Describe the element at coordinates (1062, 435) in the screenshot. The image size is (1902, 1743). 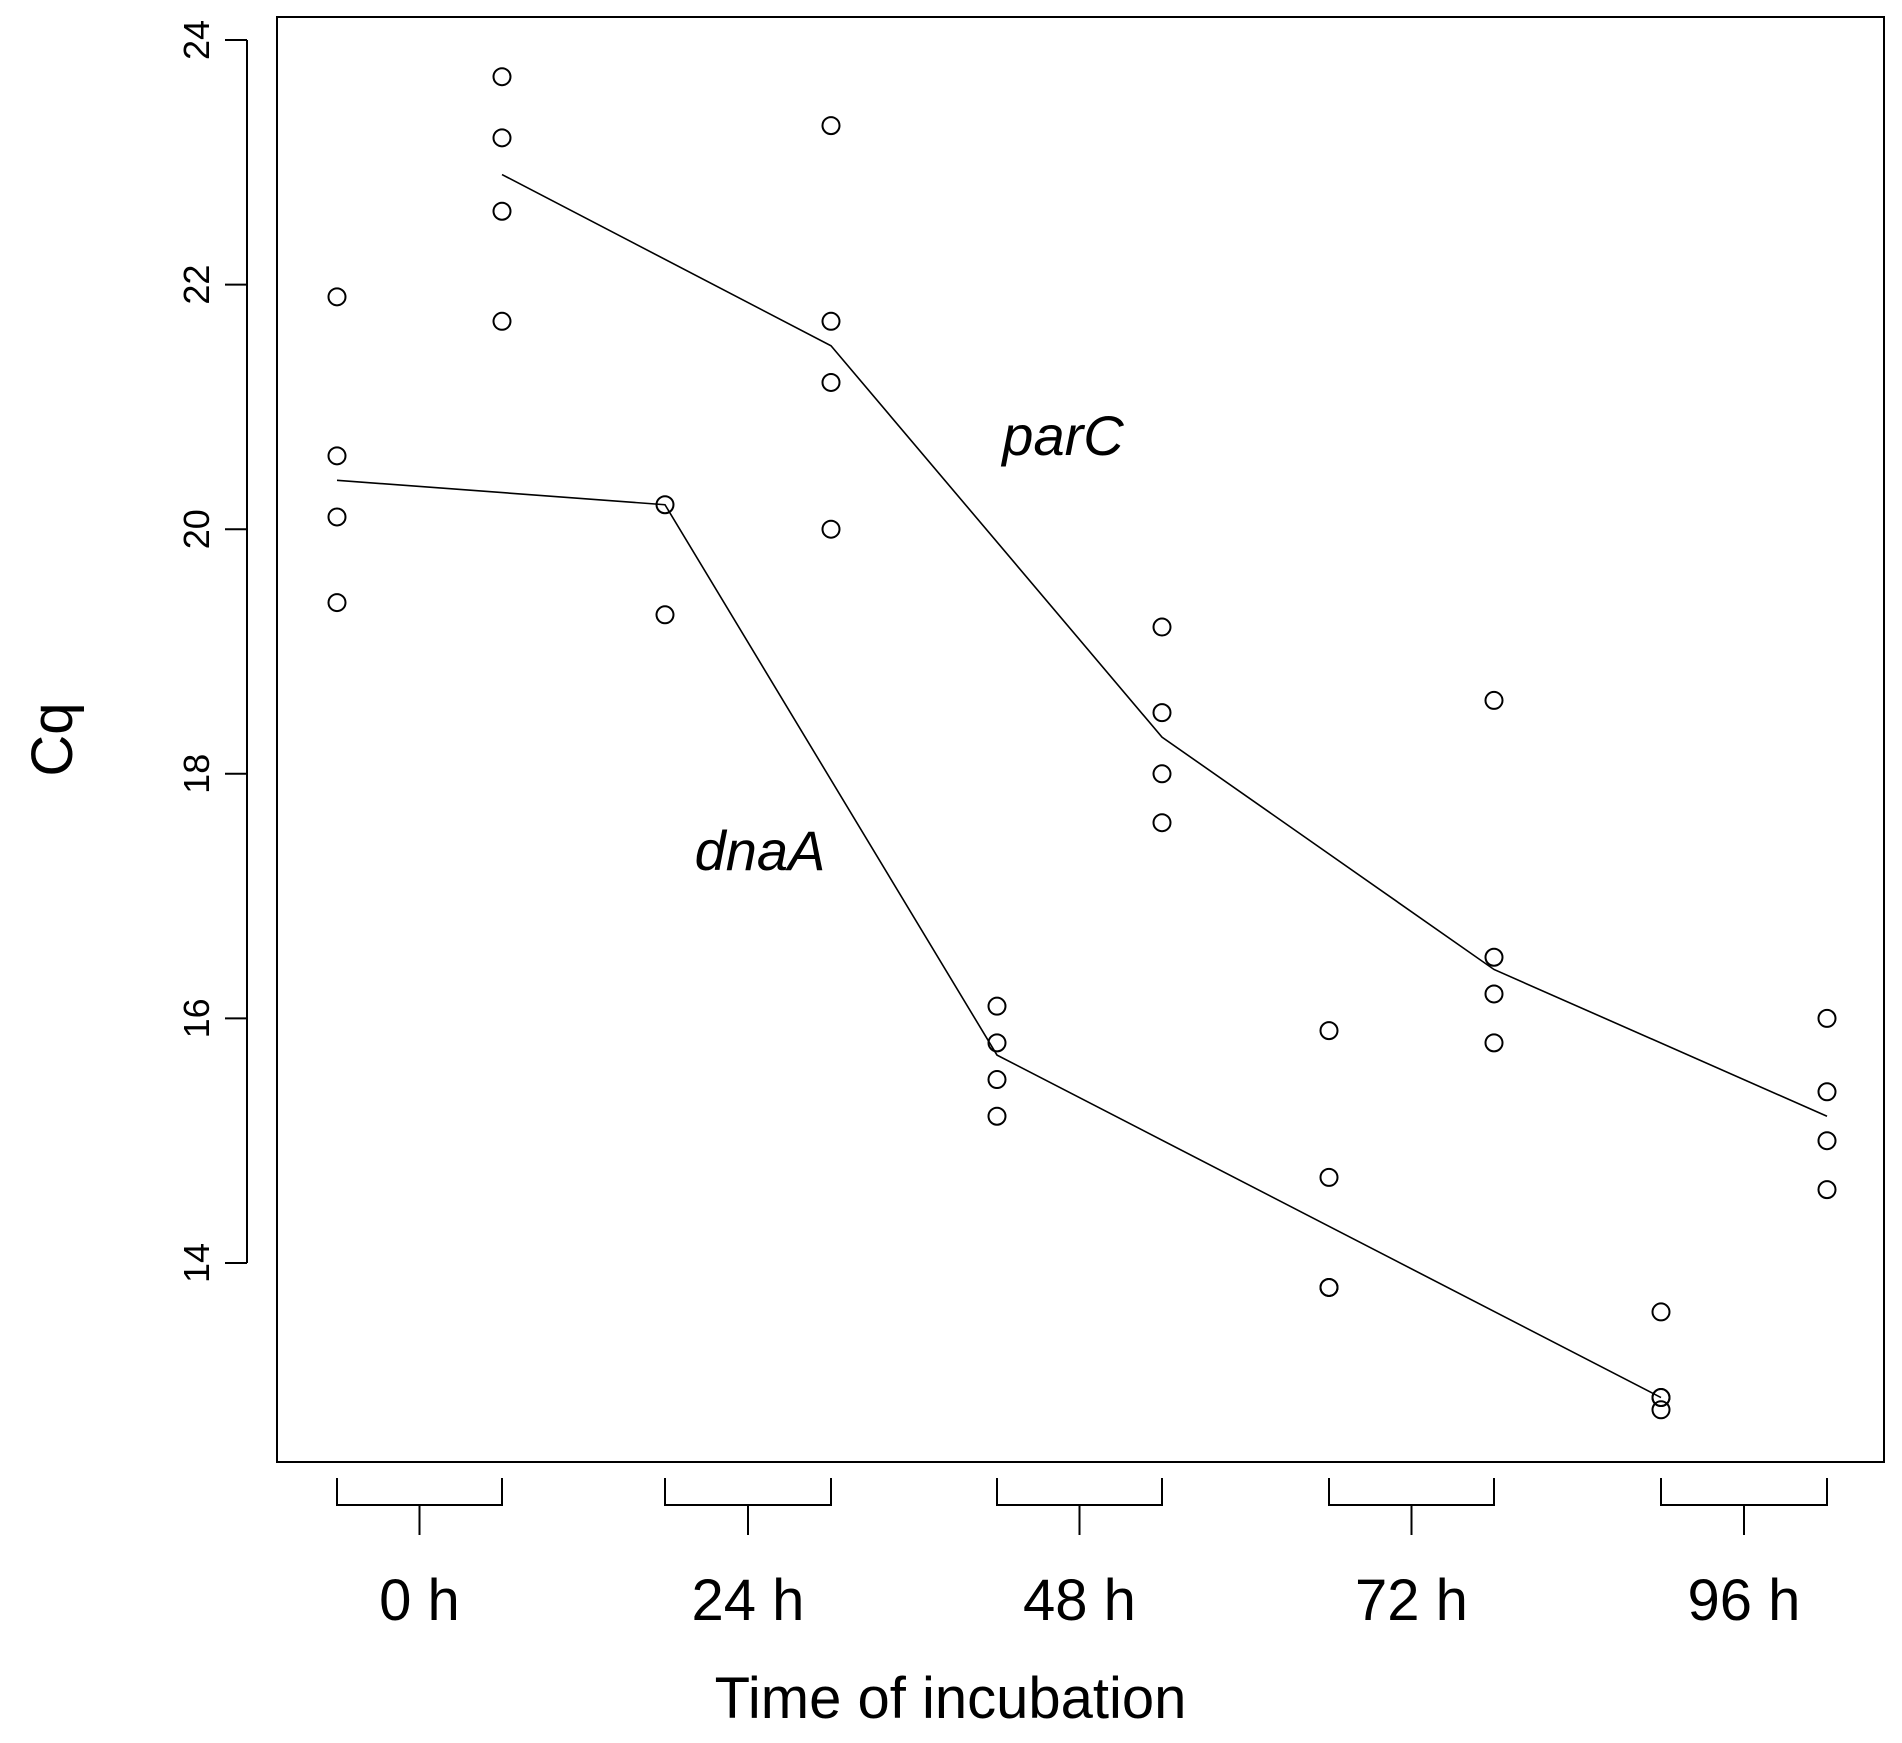
I see `annotation-parC: parC` at that location.